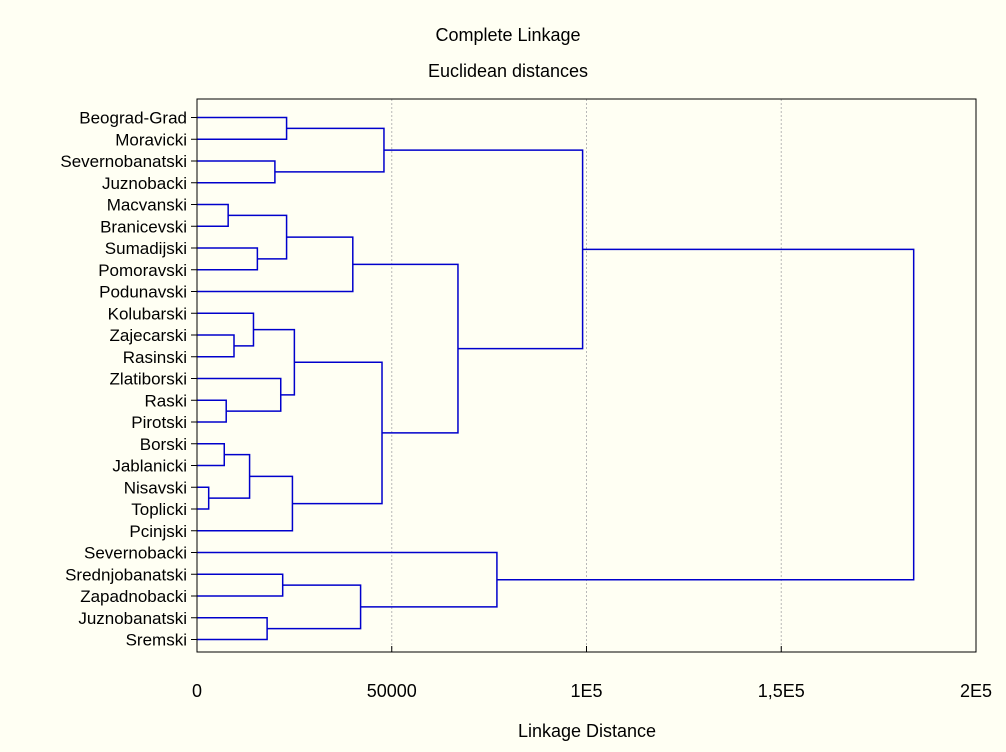 The image size is (1006, 752). Describe the element at coordinates (143, 292) in the screenshot. I see `leaf-label: Podunavski` at that location.